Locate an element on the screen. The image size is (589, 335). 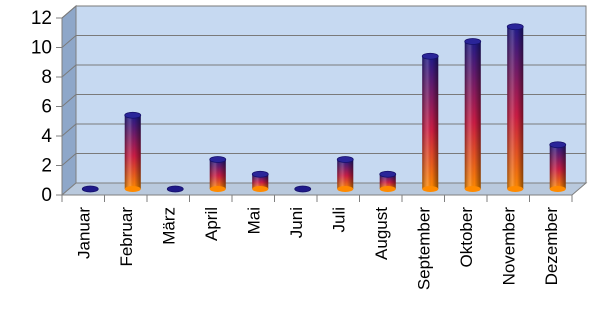
y-tick-label: 6 is located at coordinates (46, 107).